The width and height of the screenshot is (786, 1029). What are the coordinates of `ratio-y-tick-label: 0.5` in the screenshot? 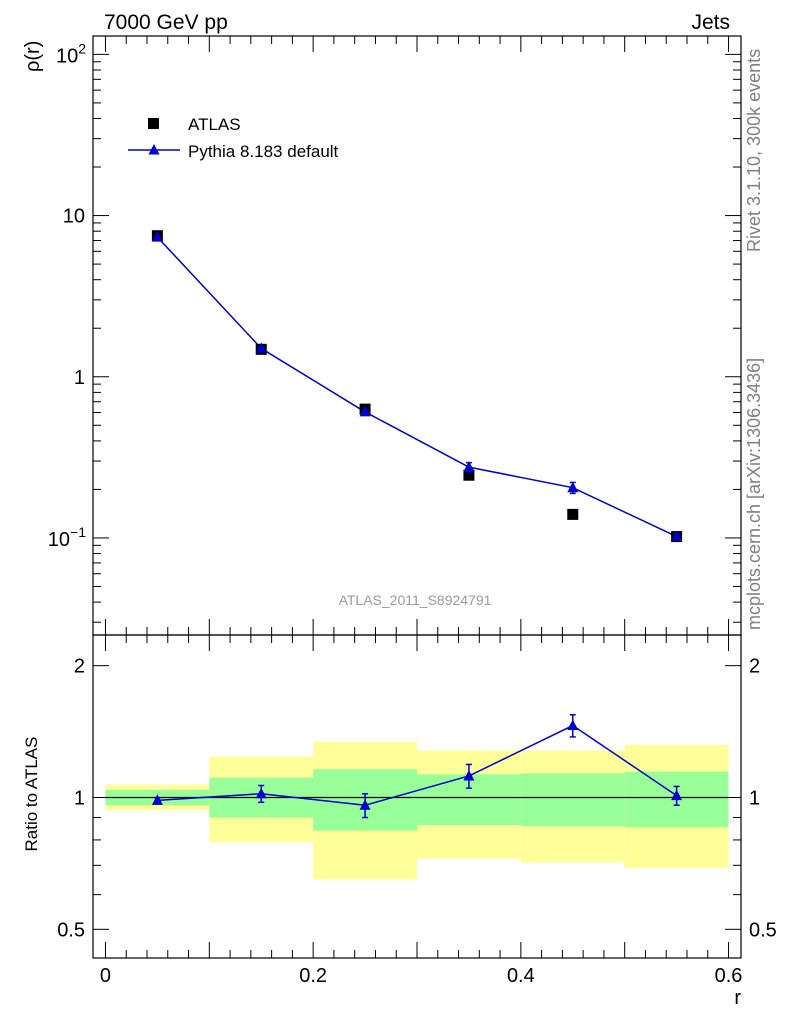 It's located at (71, 930).